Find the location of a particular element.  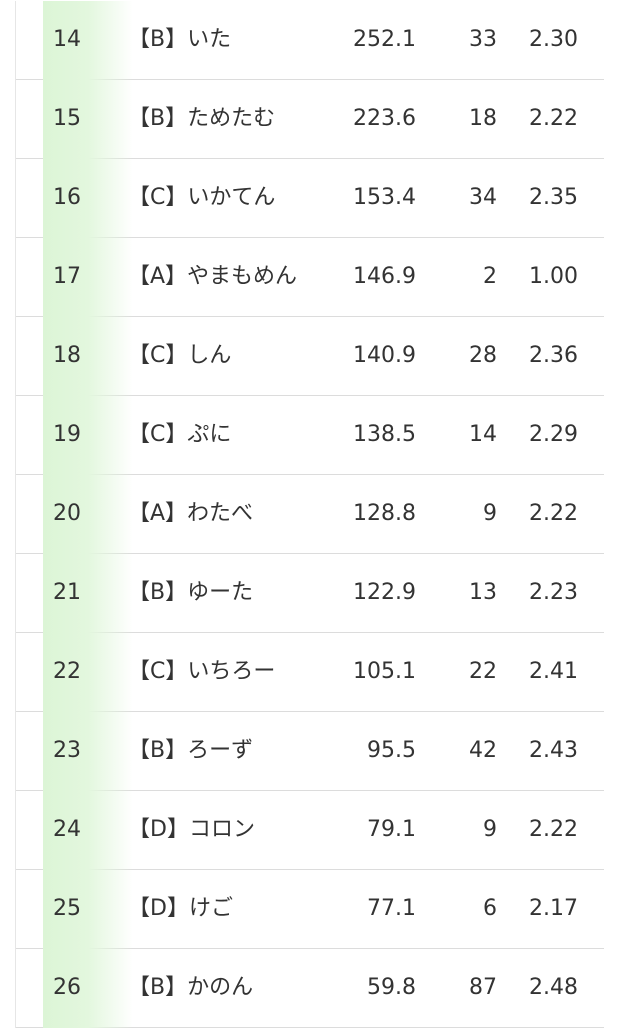

count: 14 is located at coordinates (483, 434).